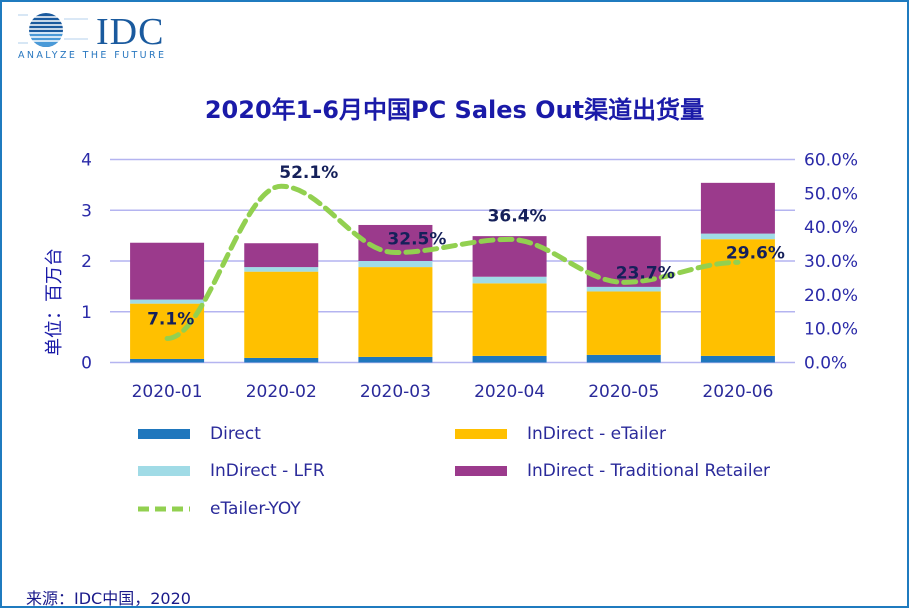 Image resolution: width=909 pixels, height=608 pixels. Describe the element at coordinates (255, 509) in the screenshot. I see `legend-label: eTailer-YOY` at that location.